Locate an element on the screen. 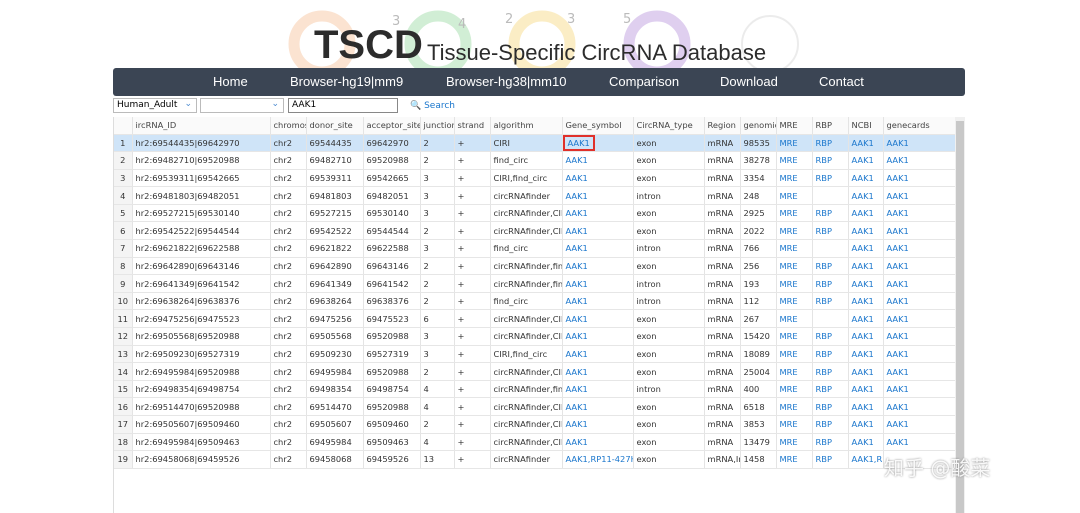 The height and width of the screenshot is (513, 1080). search-button: 🔍 Search is located at coordinates (432, 106).